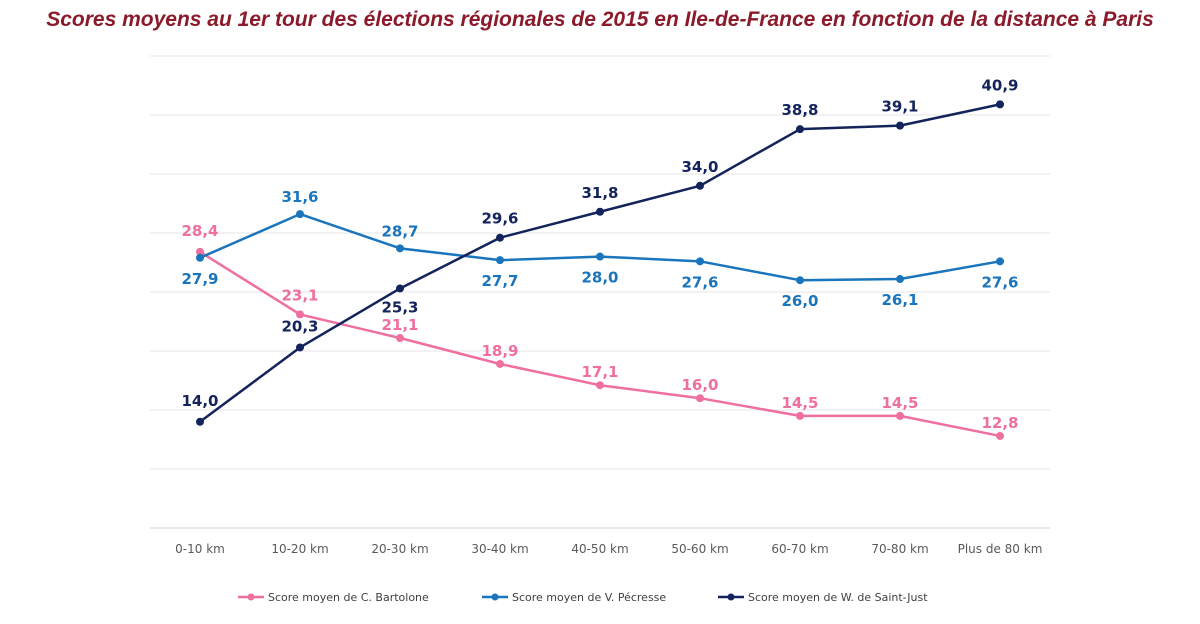 This screenshot has height=624, width=1200. I want to click on x-tick-label: 40-50 km, so click(599, 549).